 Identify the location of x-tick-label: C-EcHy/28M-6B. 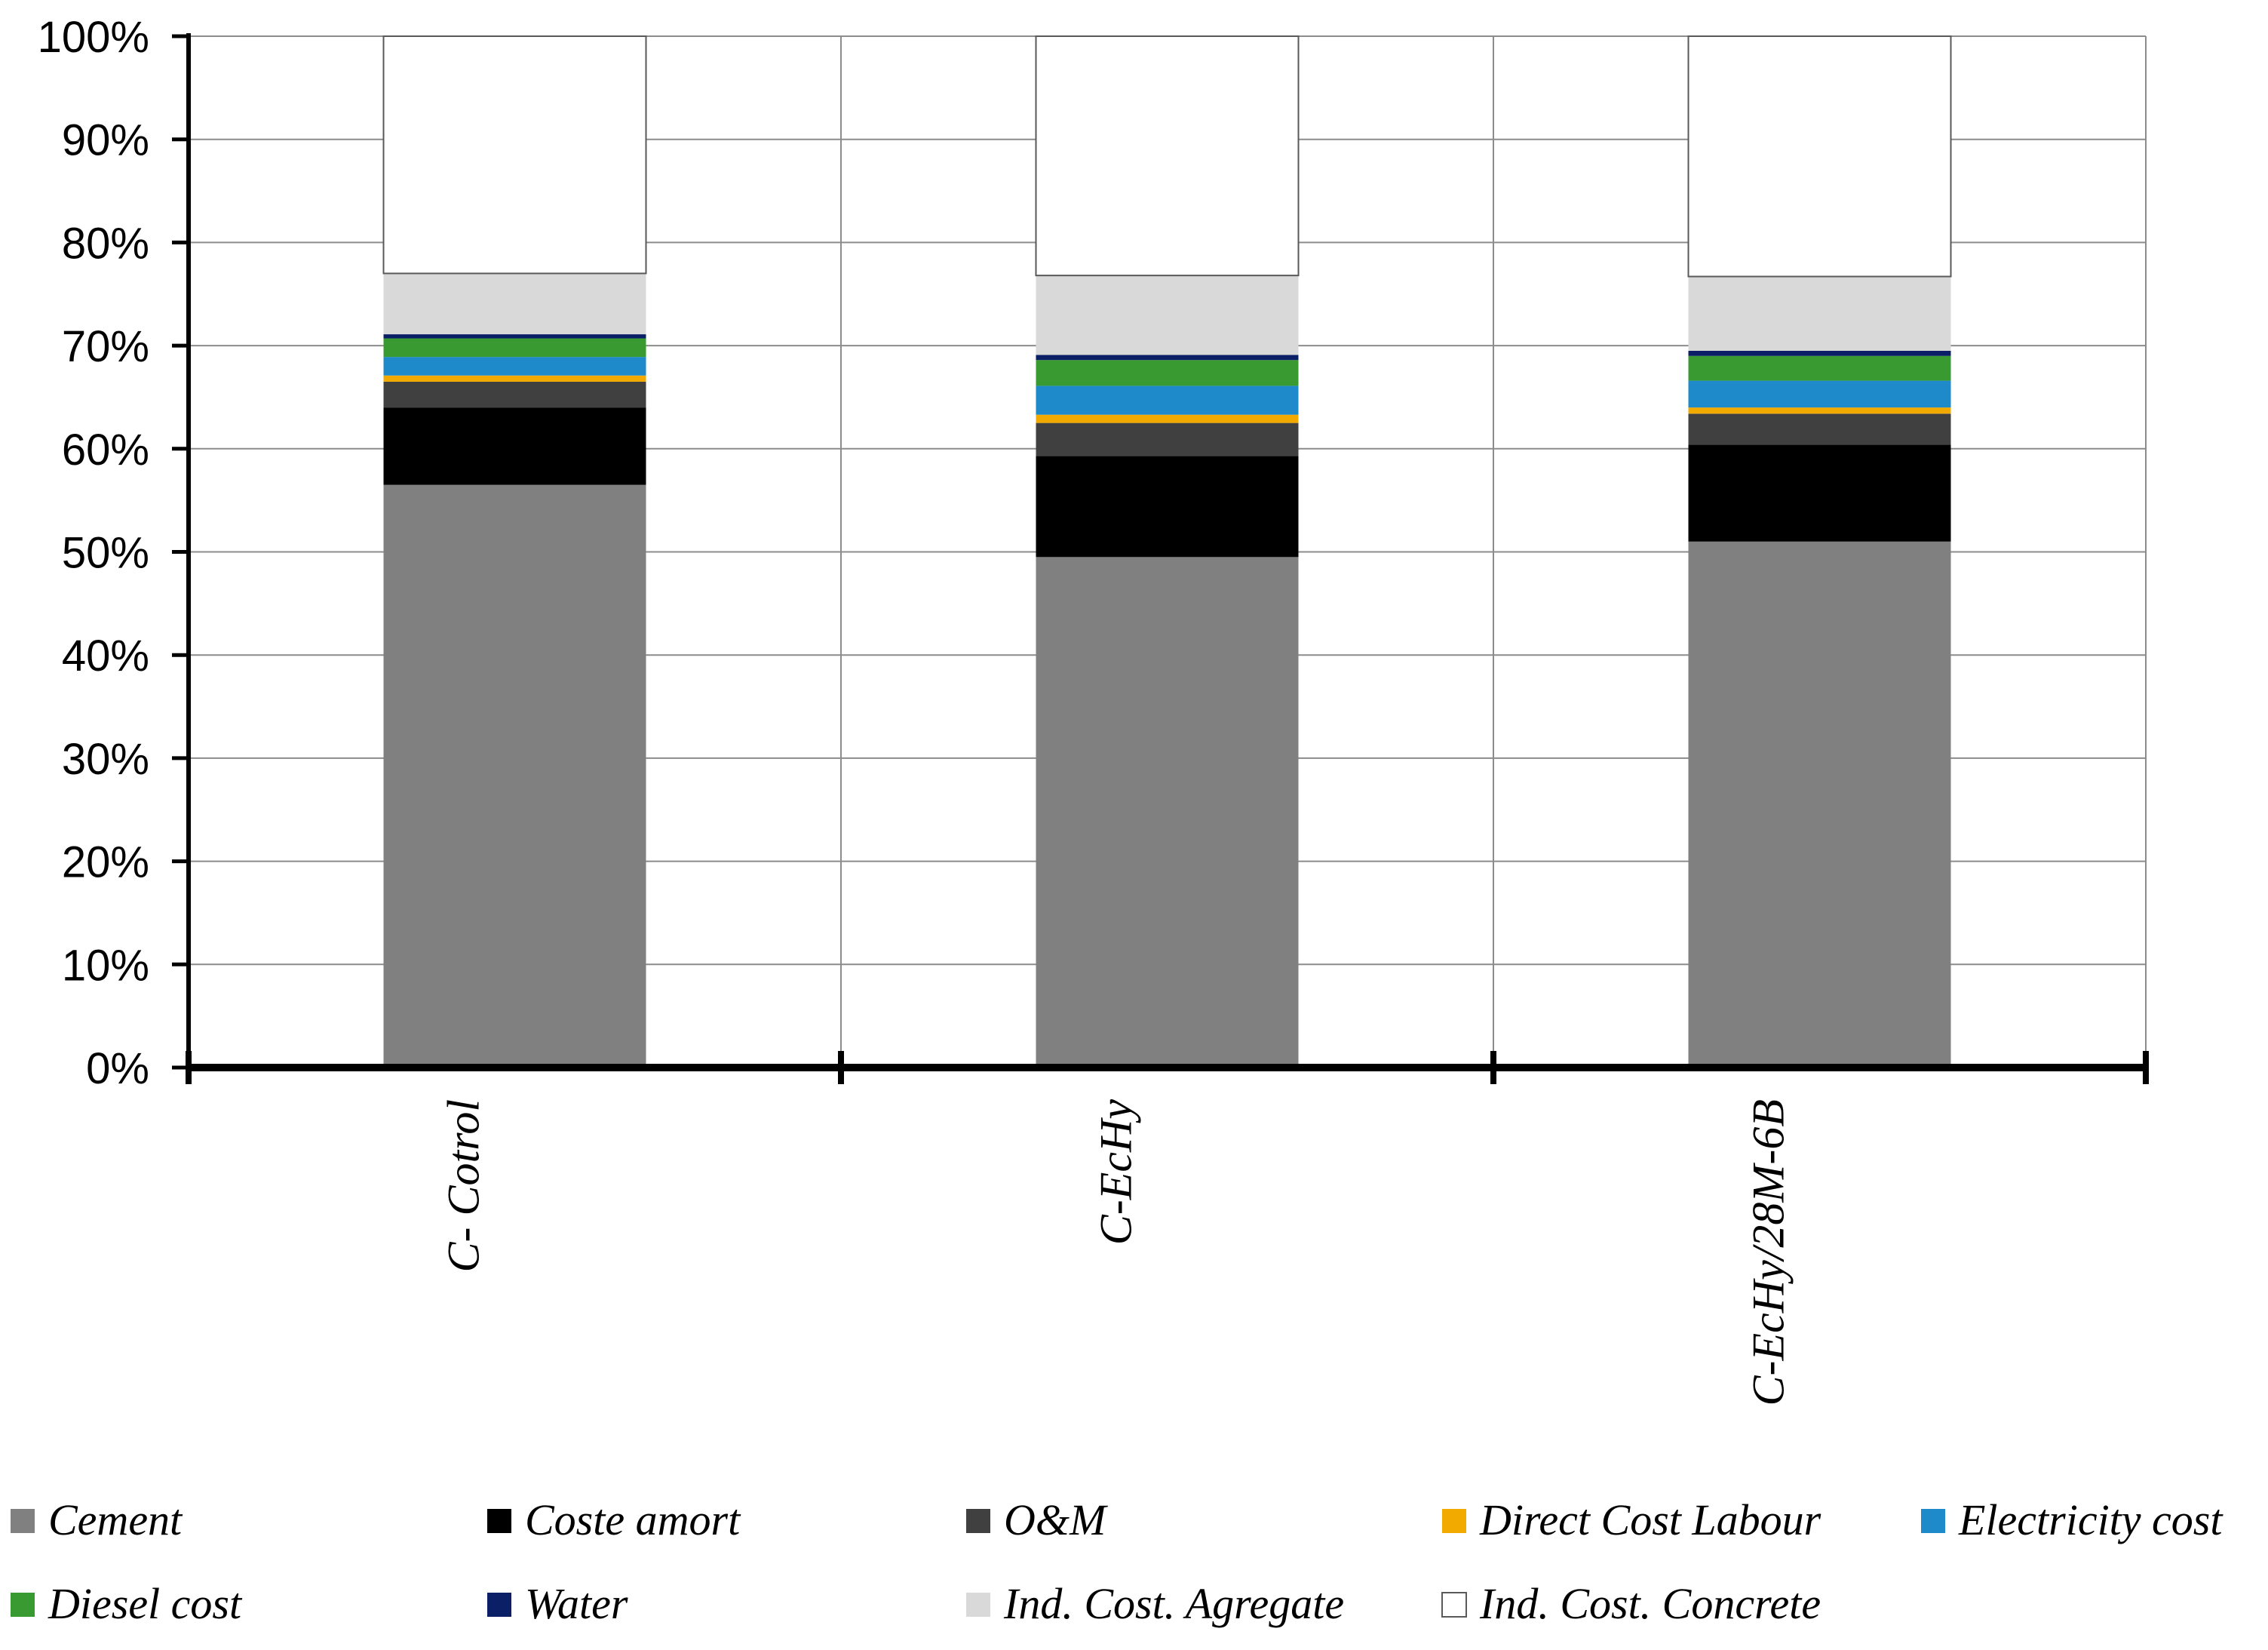
(1769, 1252).